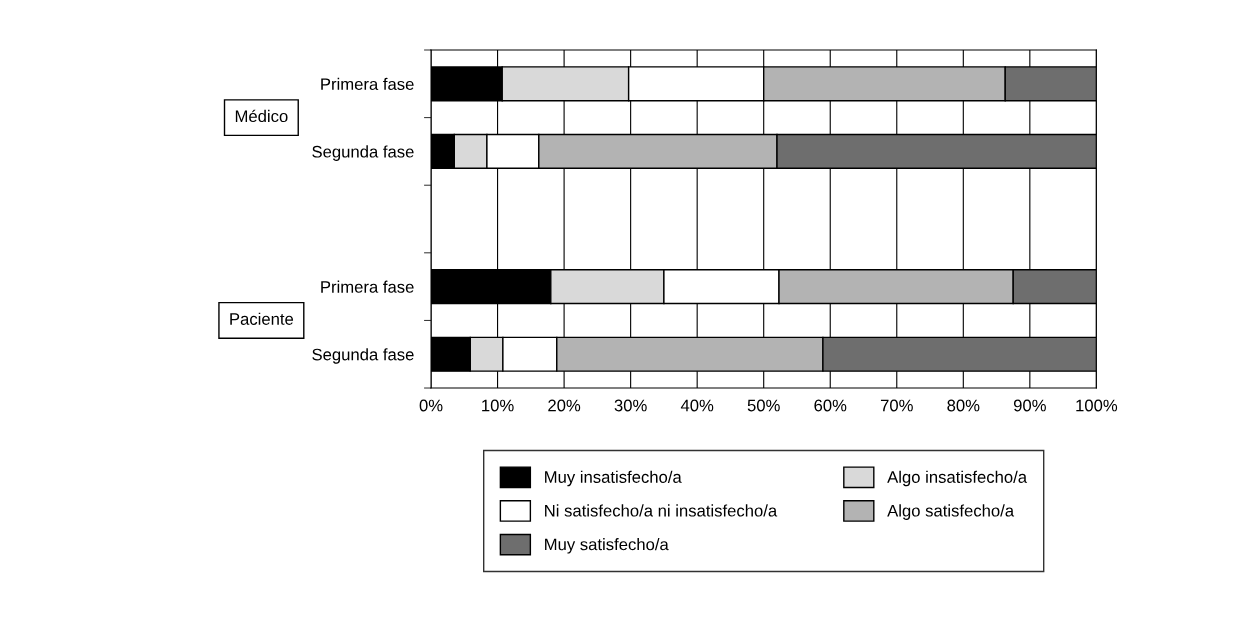  Describe the element at coordinates (1097, 405) in the screenshot. I see `x-tick-label: 100%` at that location.